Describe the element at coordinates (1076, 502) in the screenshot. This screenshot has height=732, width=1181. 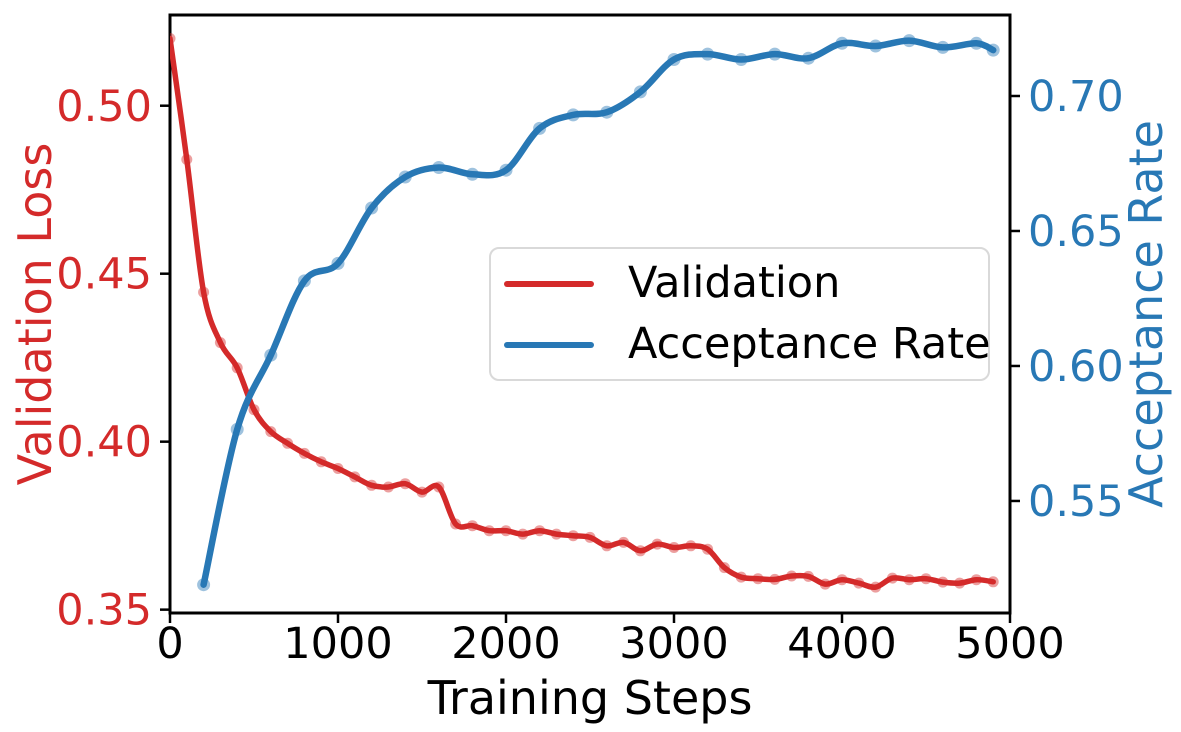
I see `right-tick-label-0.55: 0.55` at that location.